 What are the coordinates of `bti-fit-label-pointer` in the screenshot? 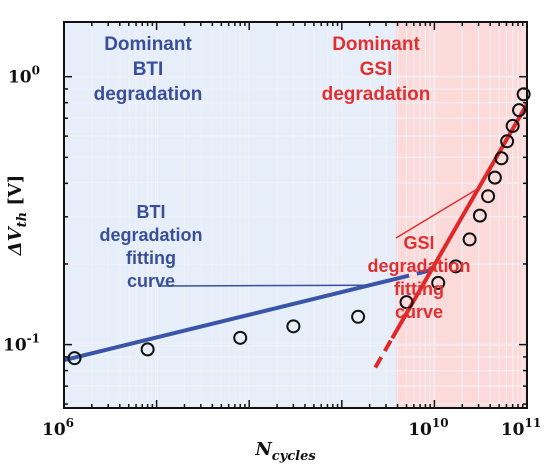 It's located at (265, 285).